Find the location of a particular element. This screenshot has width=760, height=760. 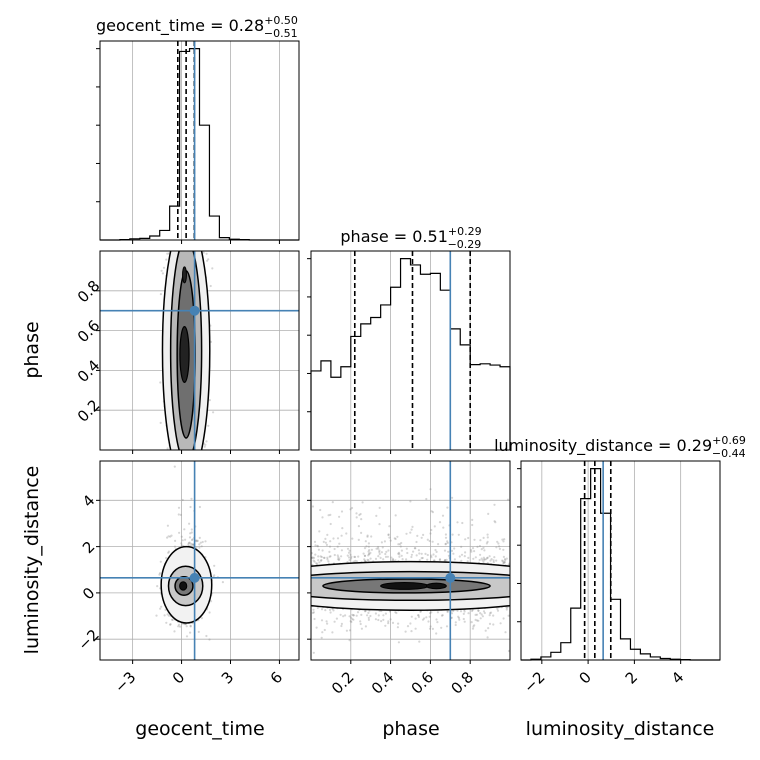

panel-content is located at coordinates (189, 553).